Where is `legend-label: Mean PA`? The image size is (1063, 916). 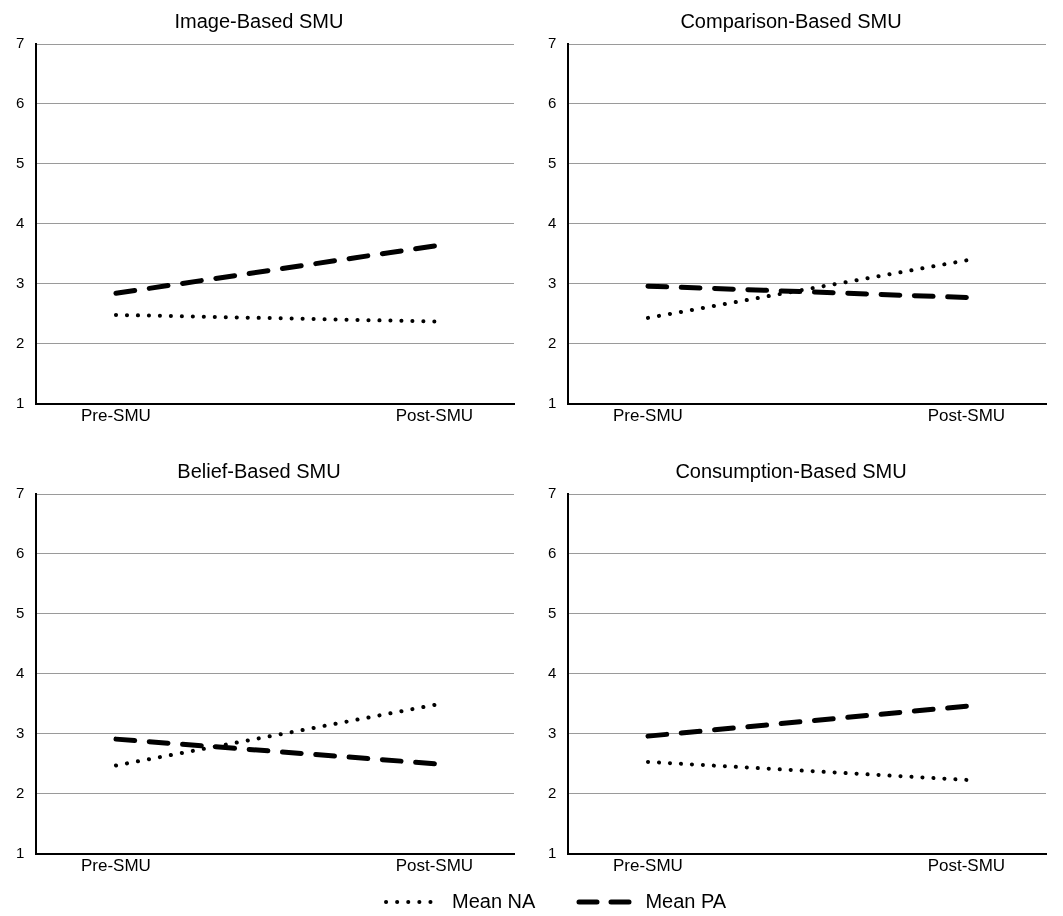 legend-label: Mean PA is located at coordinates (686, 901).